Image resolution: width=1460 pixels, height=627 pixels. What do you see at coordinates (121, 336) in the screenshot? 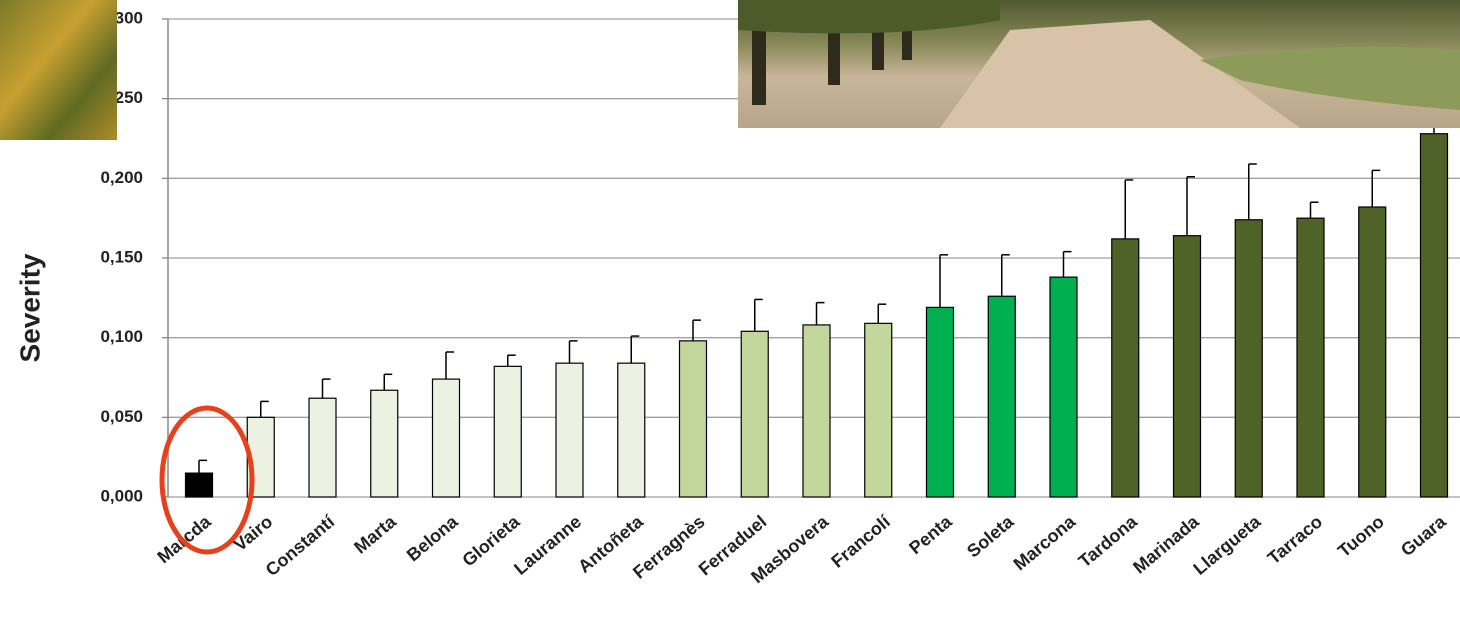
I see `y-tick-label: 0,100` at bounding box center [121, 336].